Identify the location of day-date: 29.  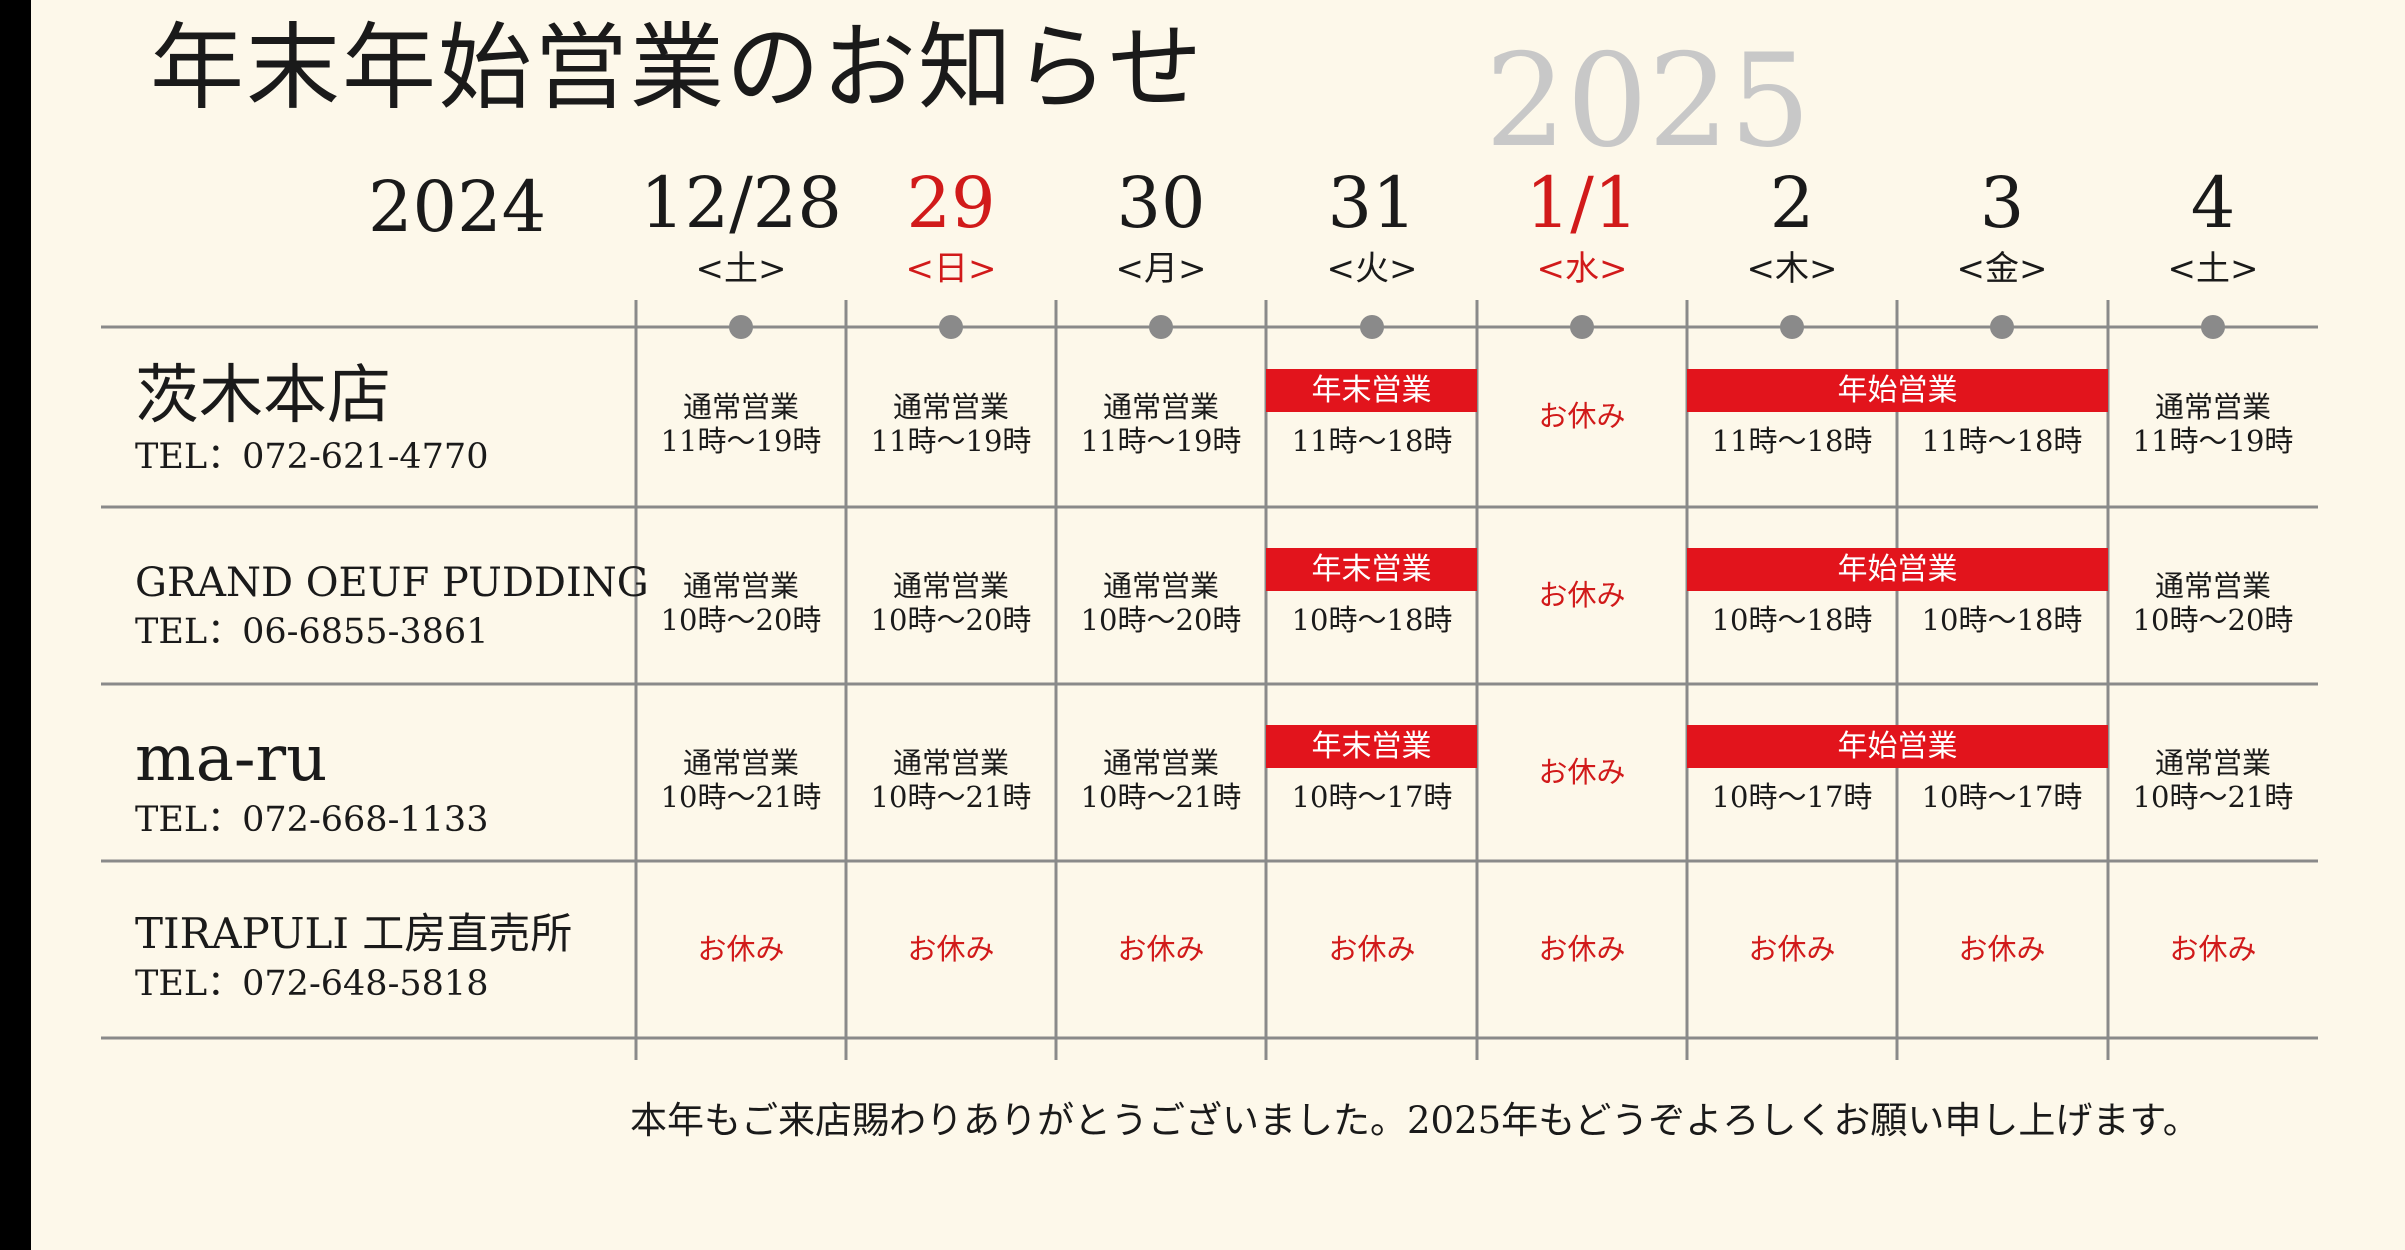
(951, 203).